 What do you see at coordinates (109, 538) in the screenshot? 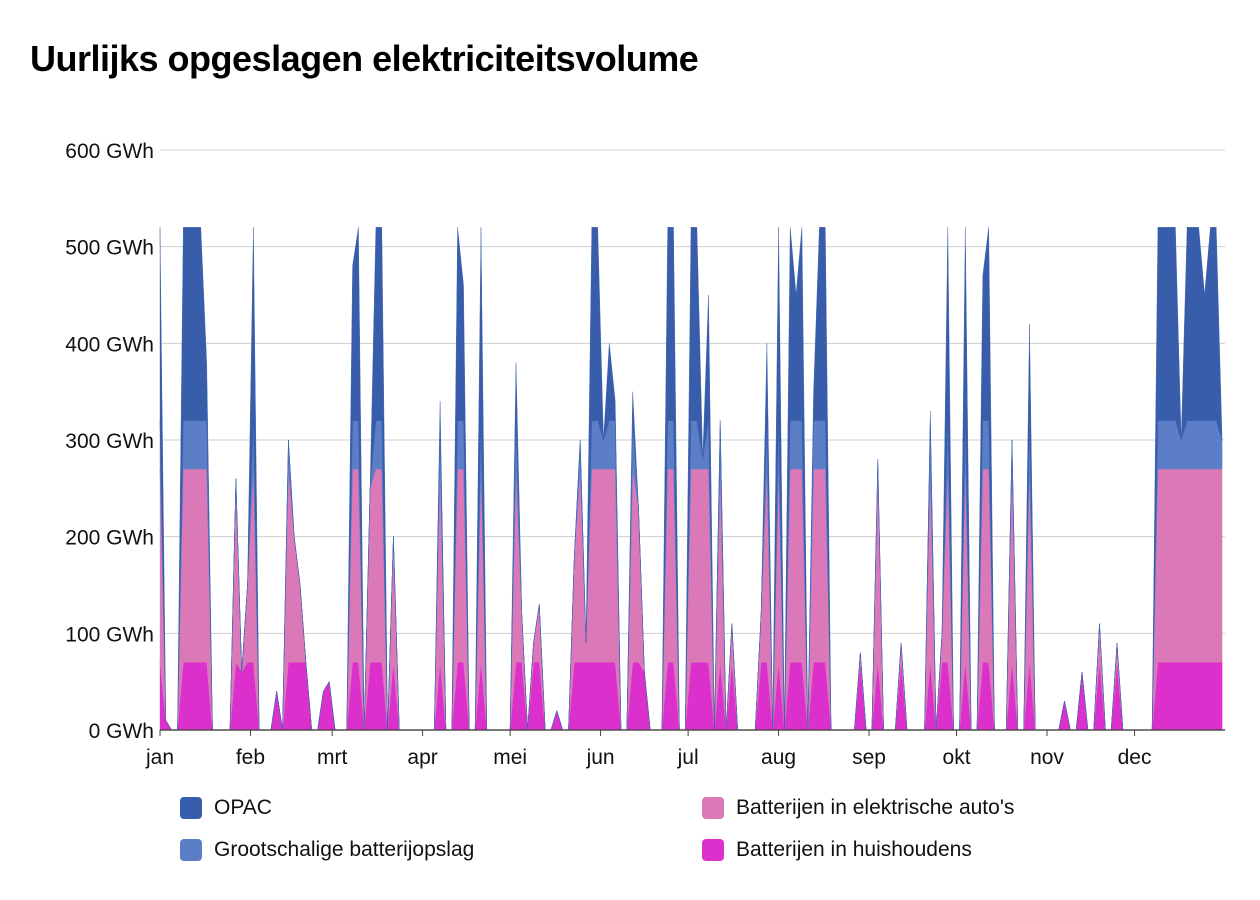
I see `y-tick-label: 200 GWh` at bounding box center [109, 538].